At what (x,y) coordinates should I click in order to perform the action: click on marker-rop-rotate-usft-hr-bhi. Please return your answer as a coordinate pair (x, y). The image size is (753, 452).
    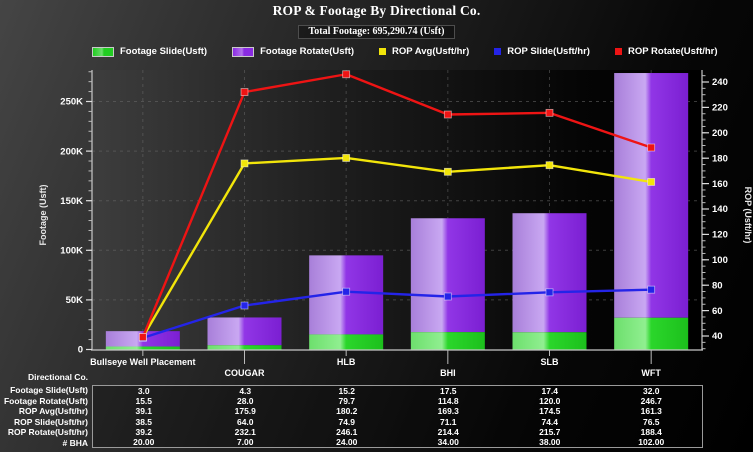
    Looking at the image, I should click on (447, 114).